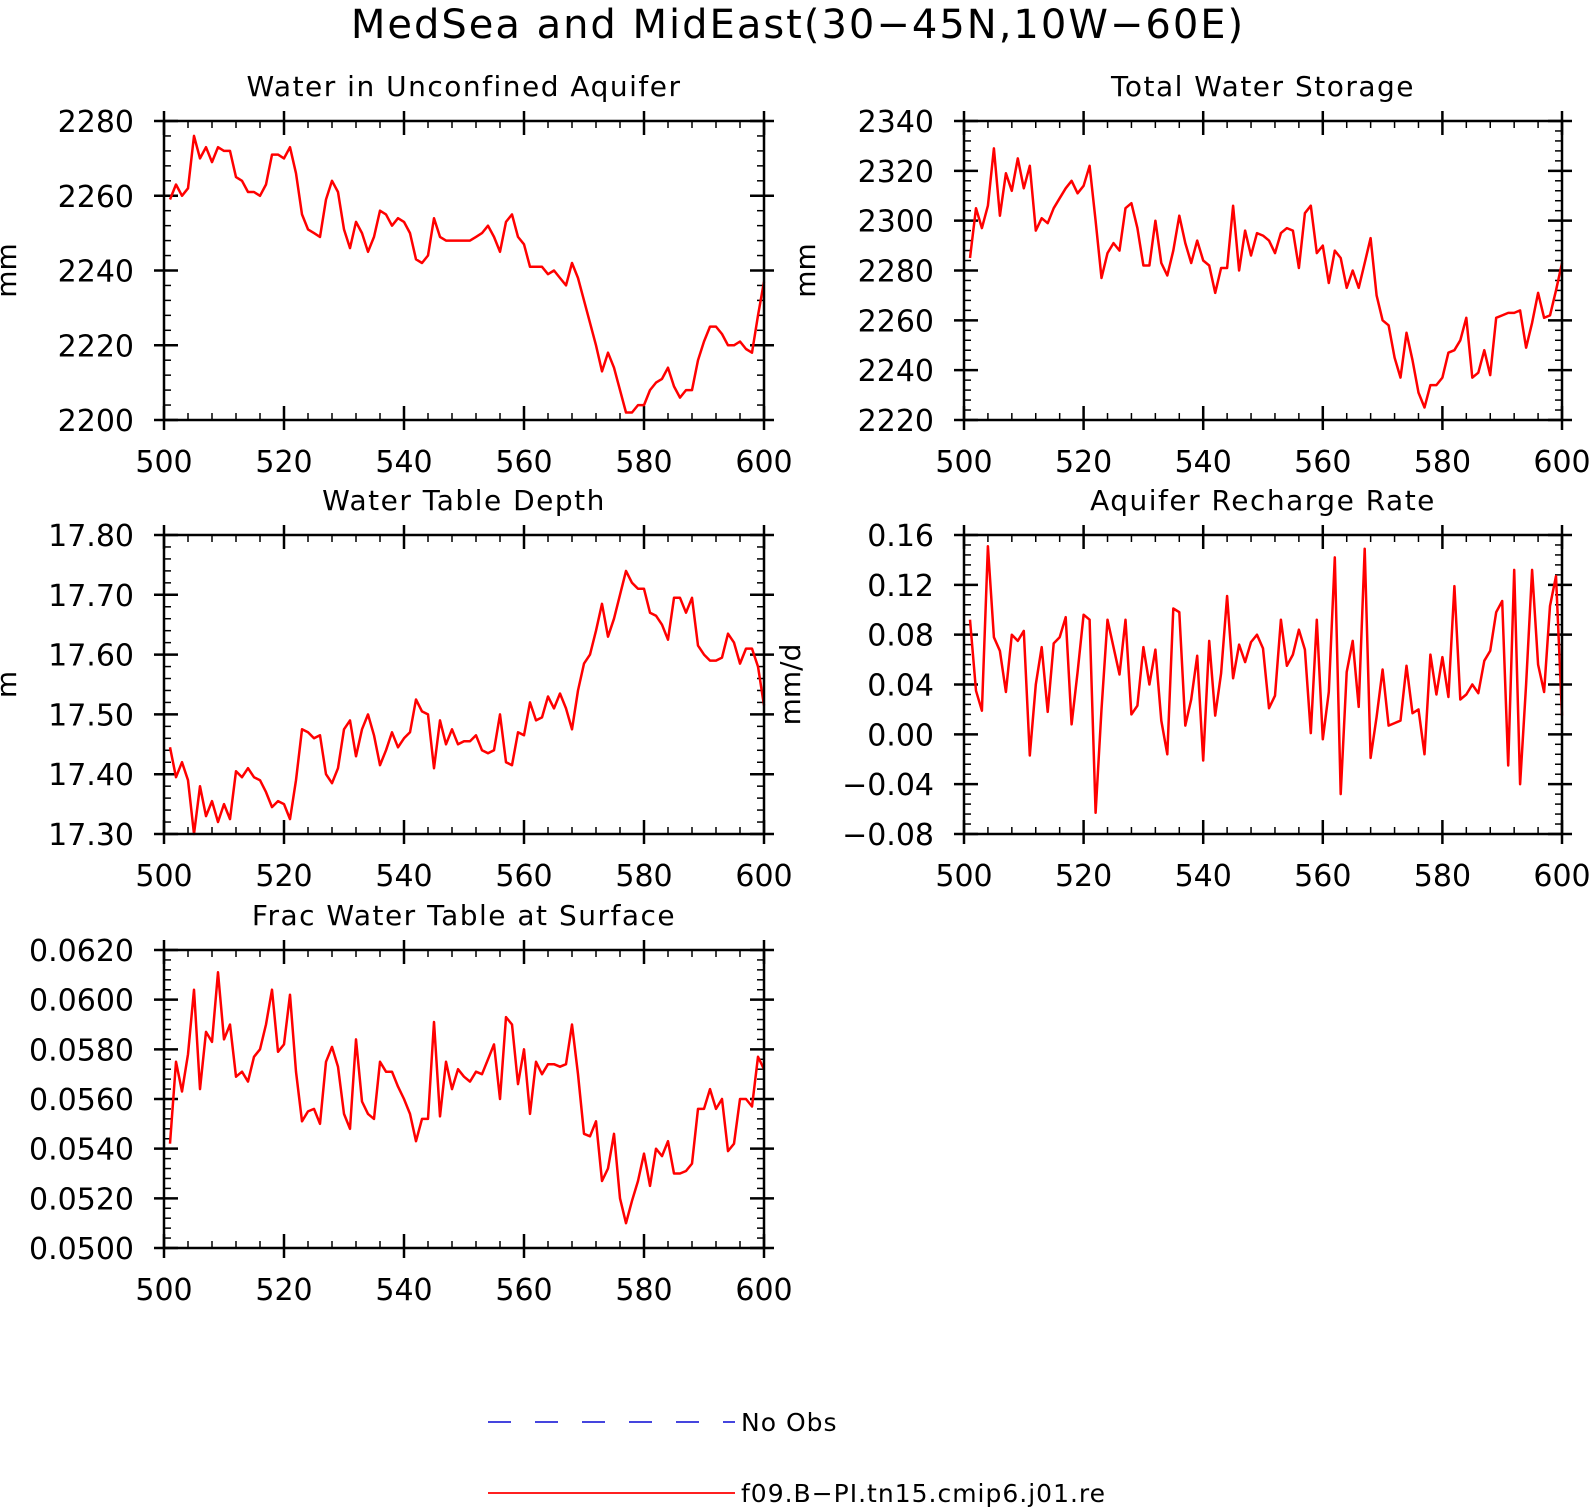 This screenshot has width=1592, height=1512. Describe the element at coordinates (464, 86) in the screenshot. I see `panel-title: Water in Unconfined Aquifer` at that location.